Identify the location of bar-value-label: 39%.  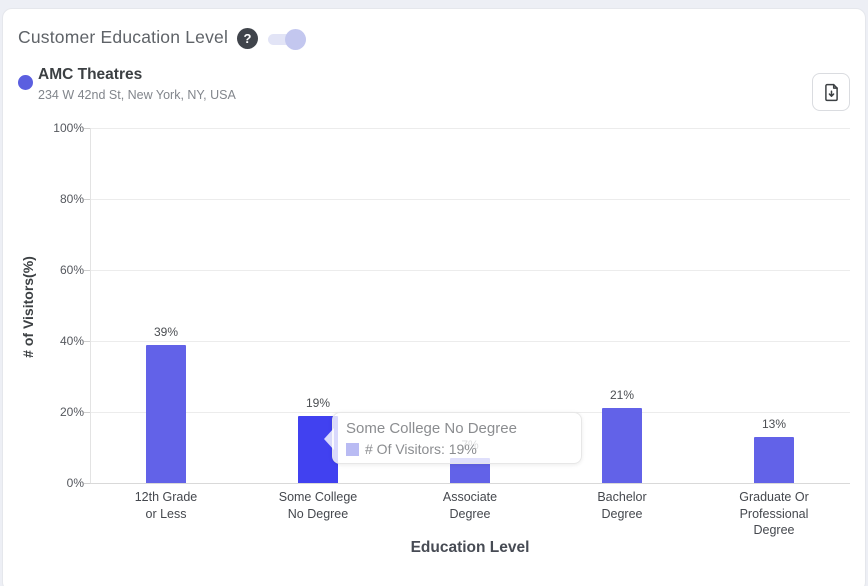
(166, 331).